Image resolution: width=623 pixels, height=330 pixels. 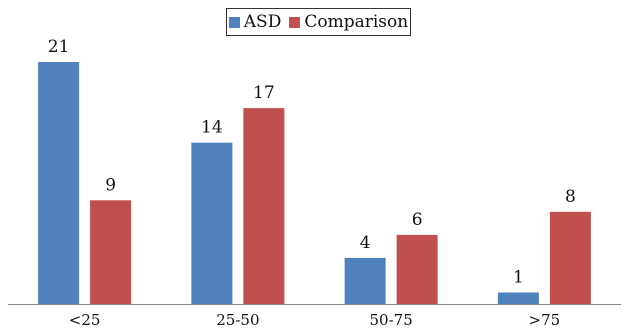 I want to click on data-label-comparison-2: 6, so click(x=417, y=220).